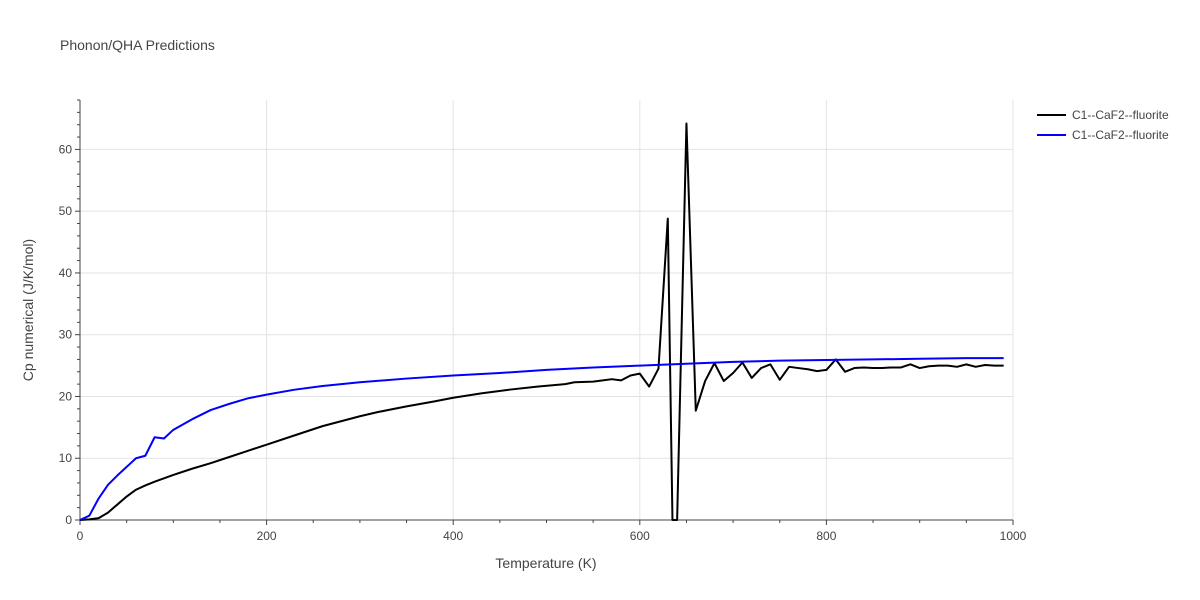  Describe the element at coordinates (66, 396) in the screenshot. I see `y-tick-label: 20` at that location.